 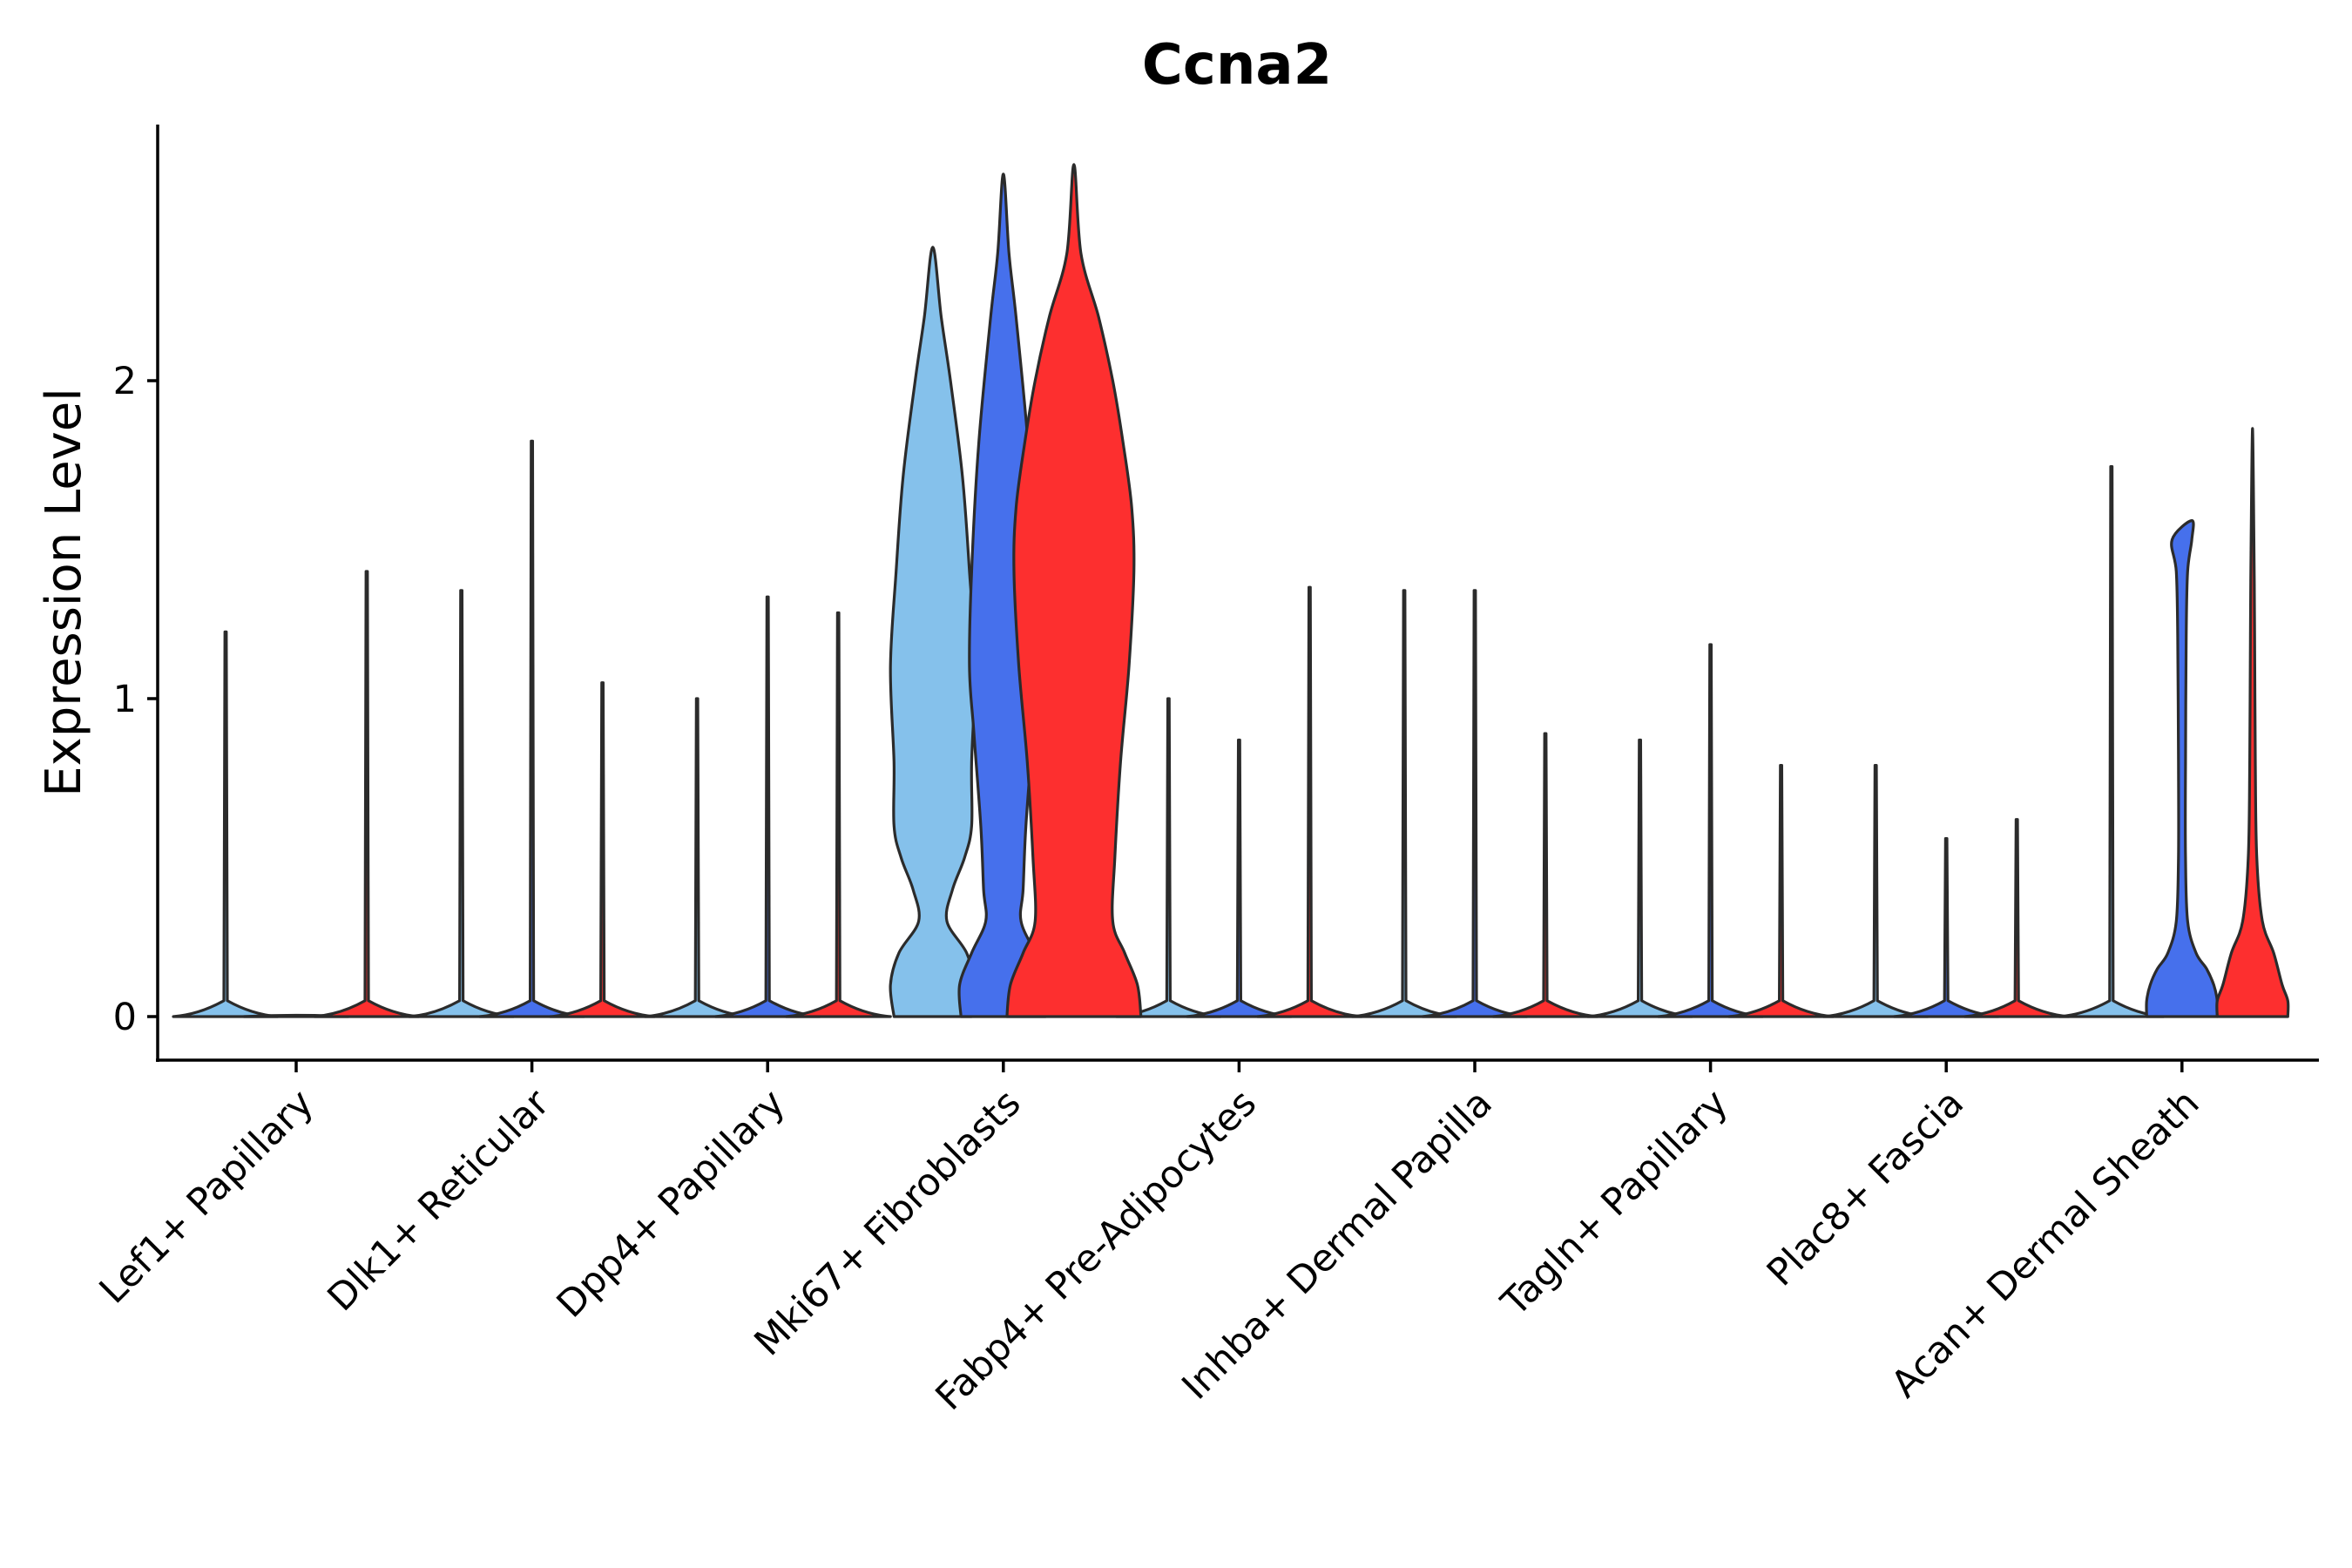 I want to click on x-tick-label: Dpp4+ Papillary, so click(x=672, y=1203).